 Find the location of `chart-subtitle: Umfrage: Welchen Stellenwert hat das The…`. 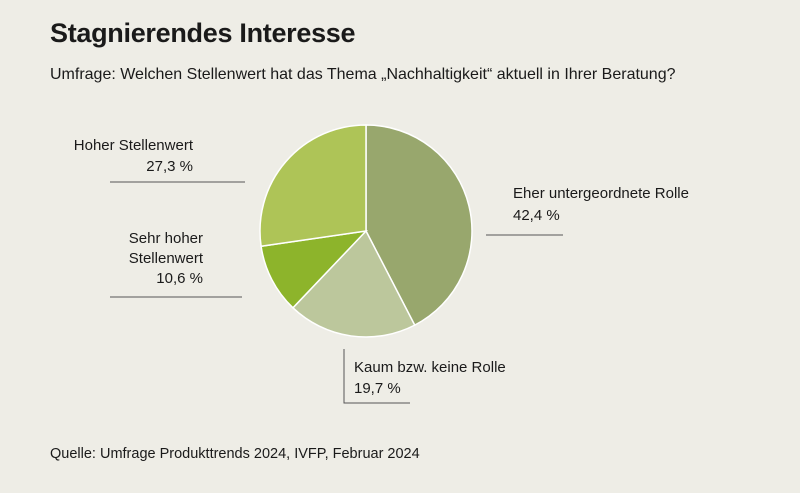

chart-subtitle: Umfrage: Welchen Stellenwert hat das The… is located at coordinates (363, 74).